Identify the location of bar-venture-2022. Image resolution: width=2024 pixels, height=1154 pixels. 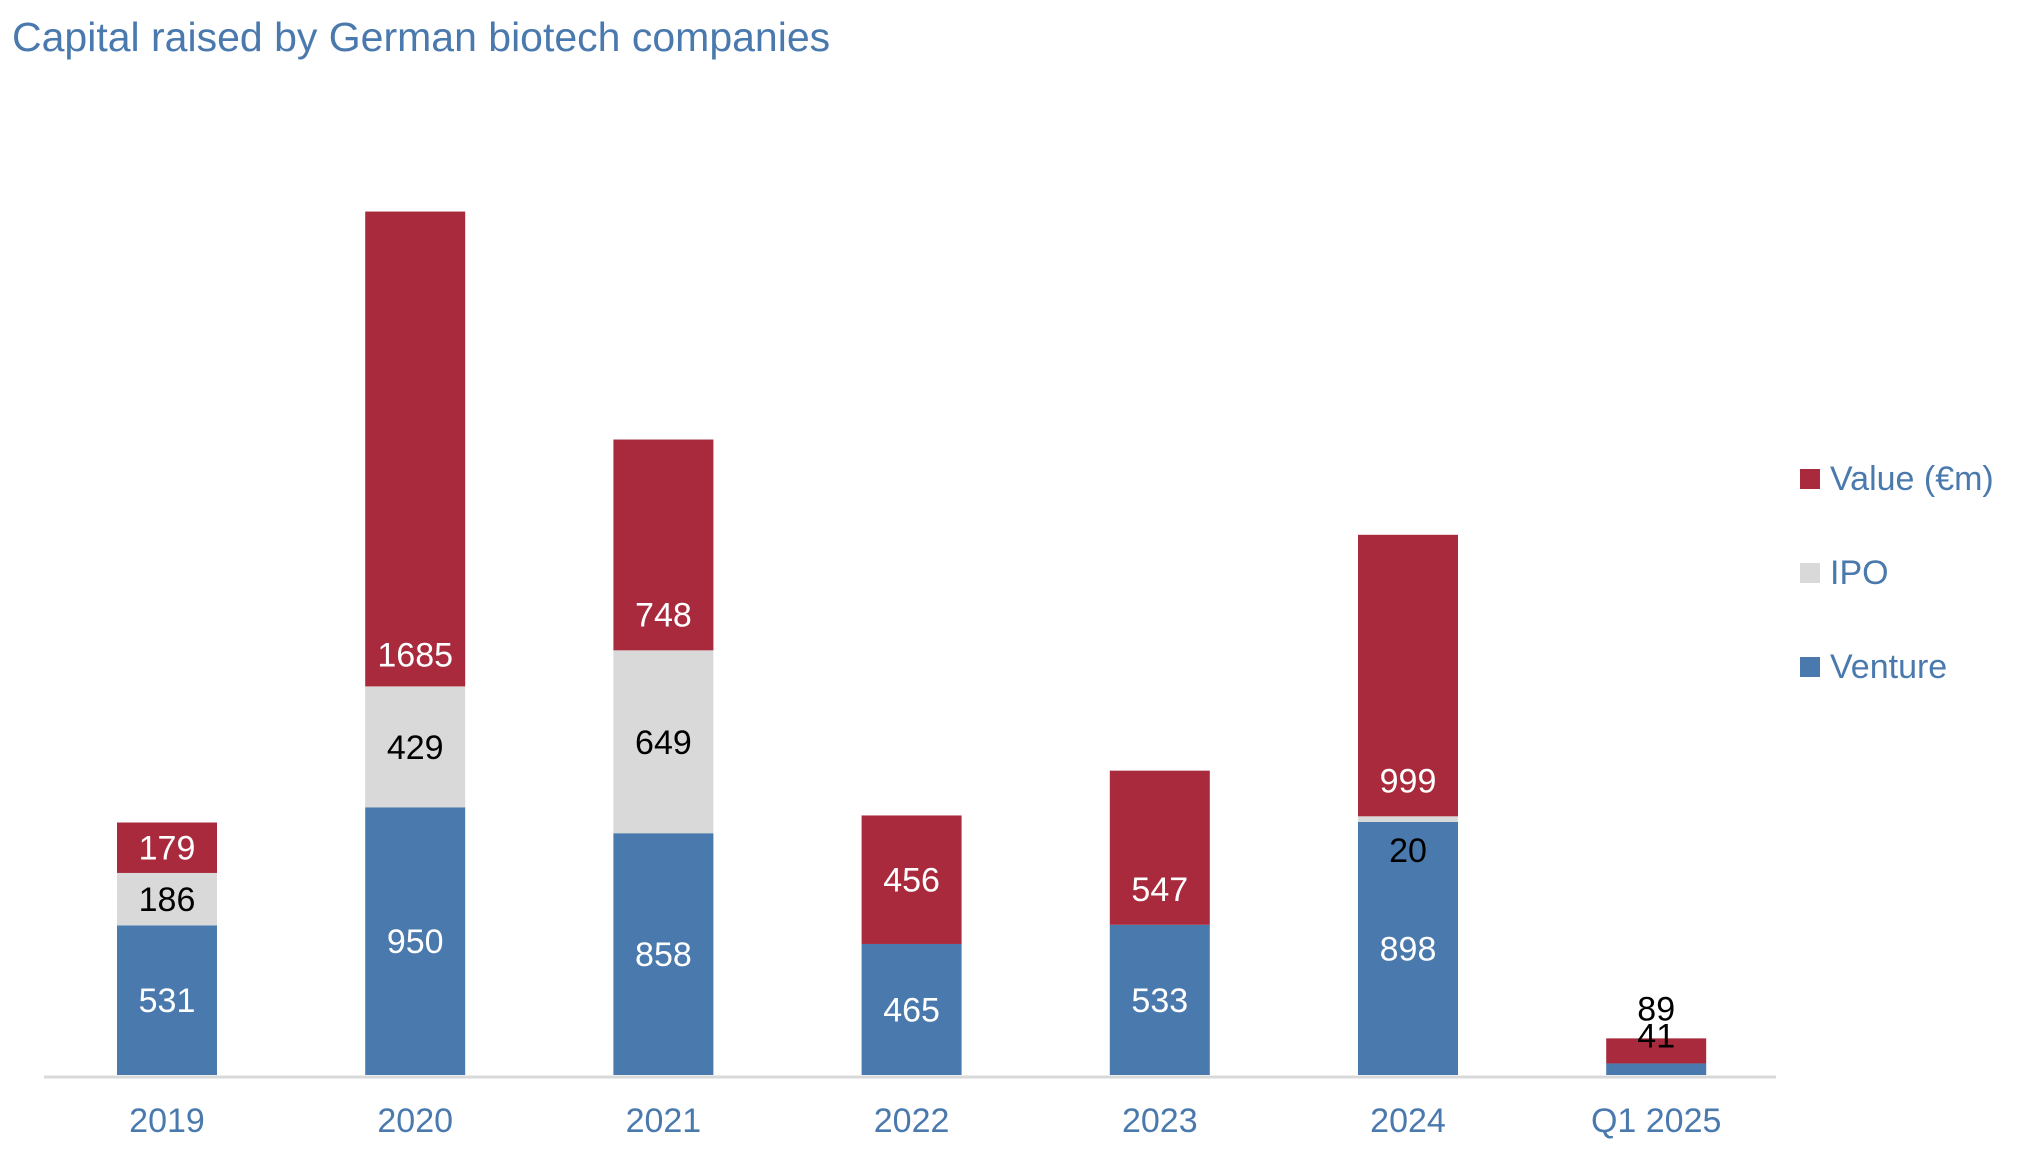
(911, 1009).